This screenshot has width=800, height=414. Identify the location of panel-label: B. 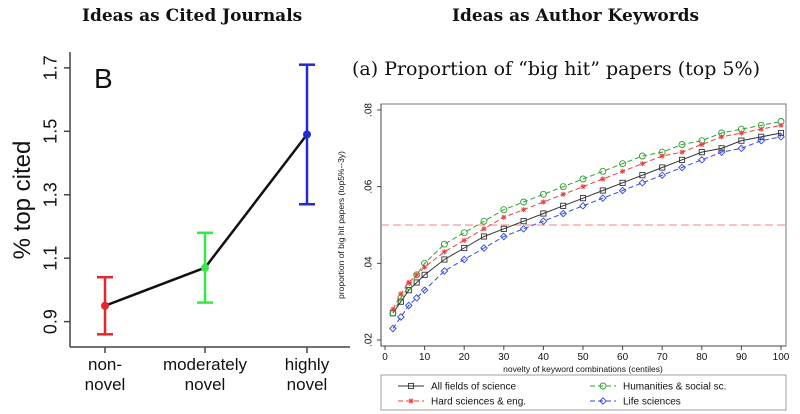
(103, 78).